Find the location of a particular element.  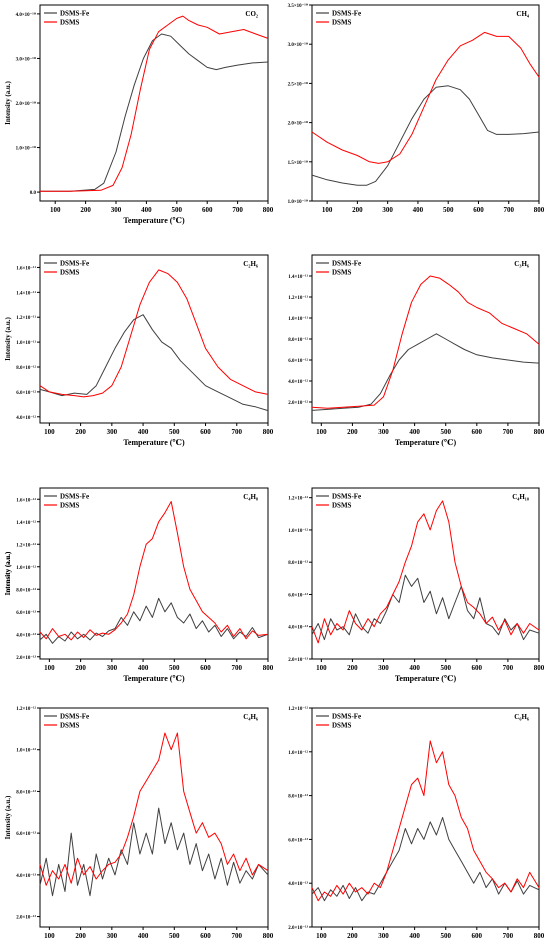

chart-title: C₂H₆ is located at coordinates (250, 264).